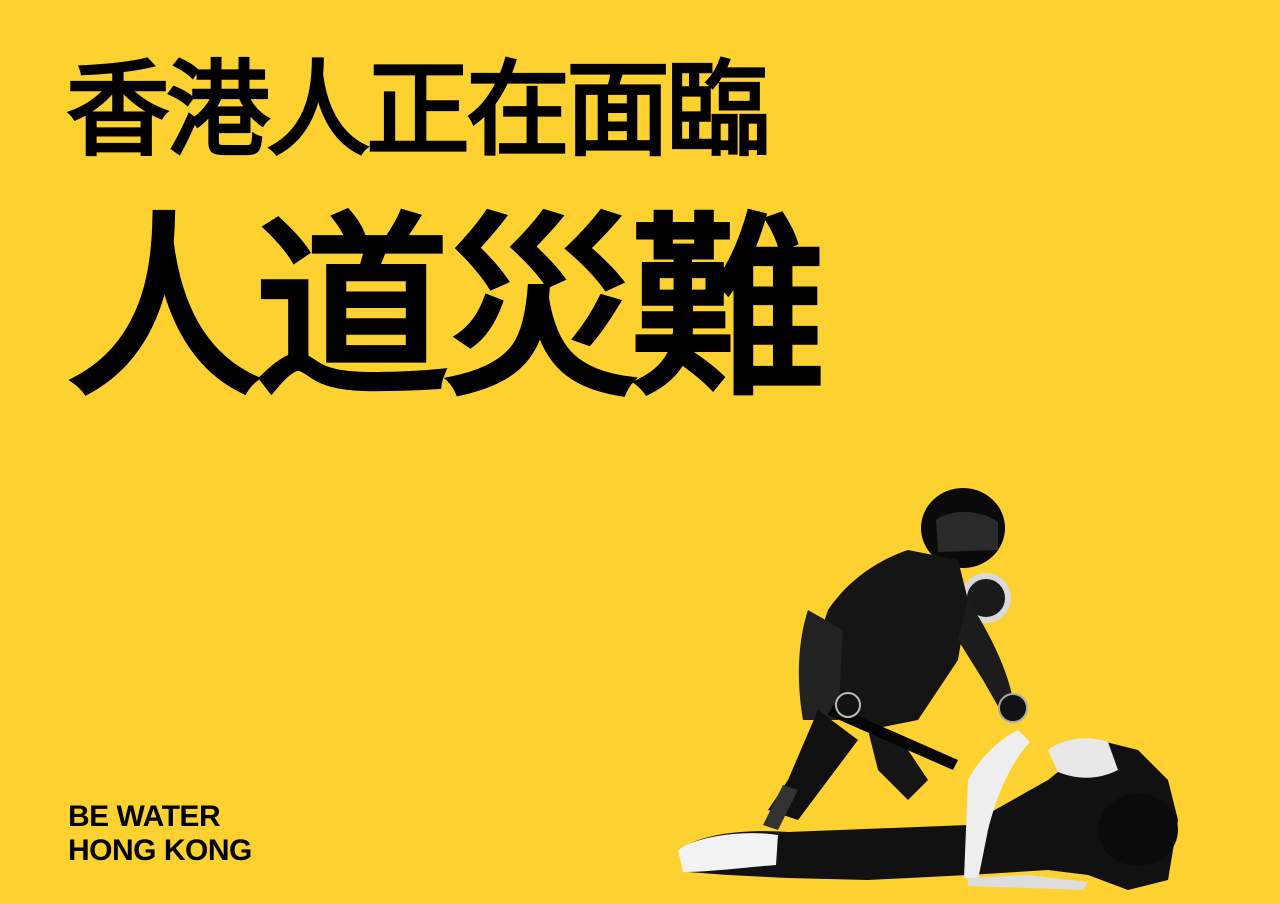 The image size is (1280, 904). Describe the element at coordinates (446, 310) in the screenshot. I see `headline-line-2: 人道災難` at that location.